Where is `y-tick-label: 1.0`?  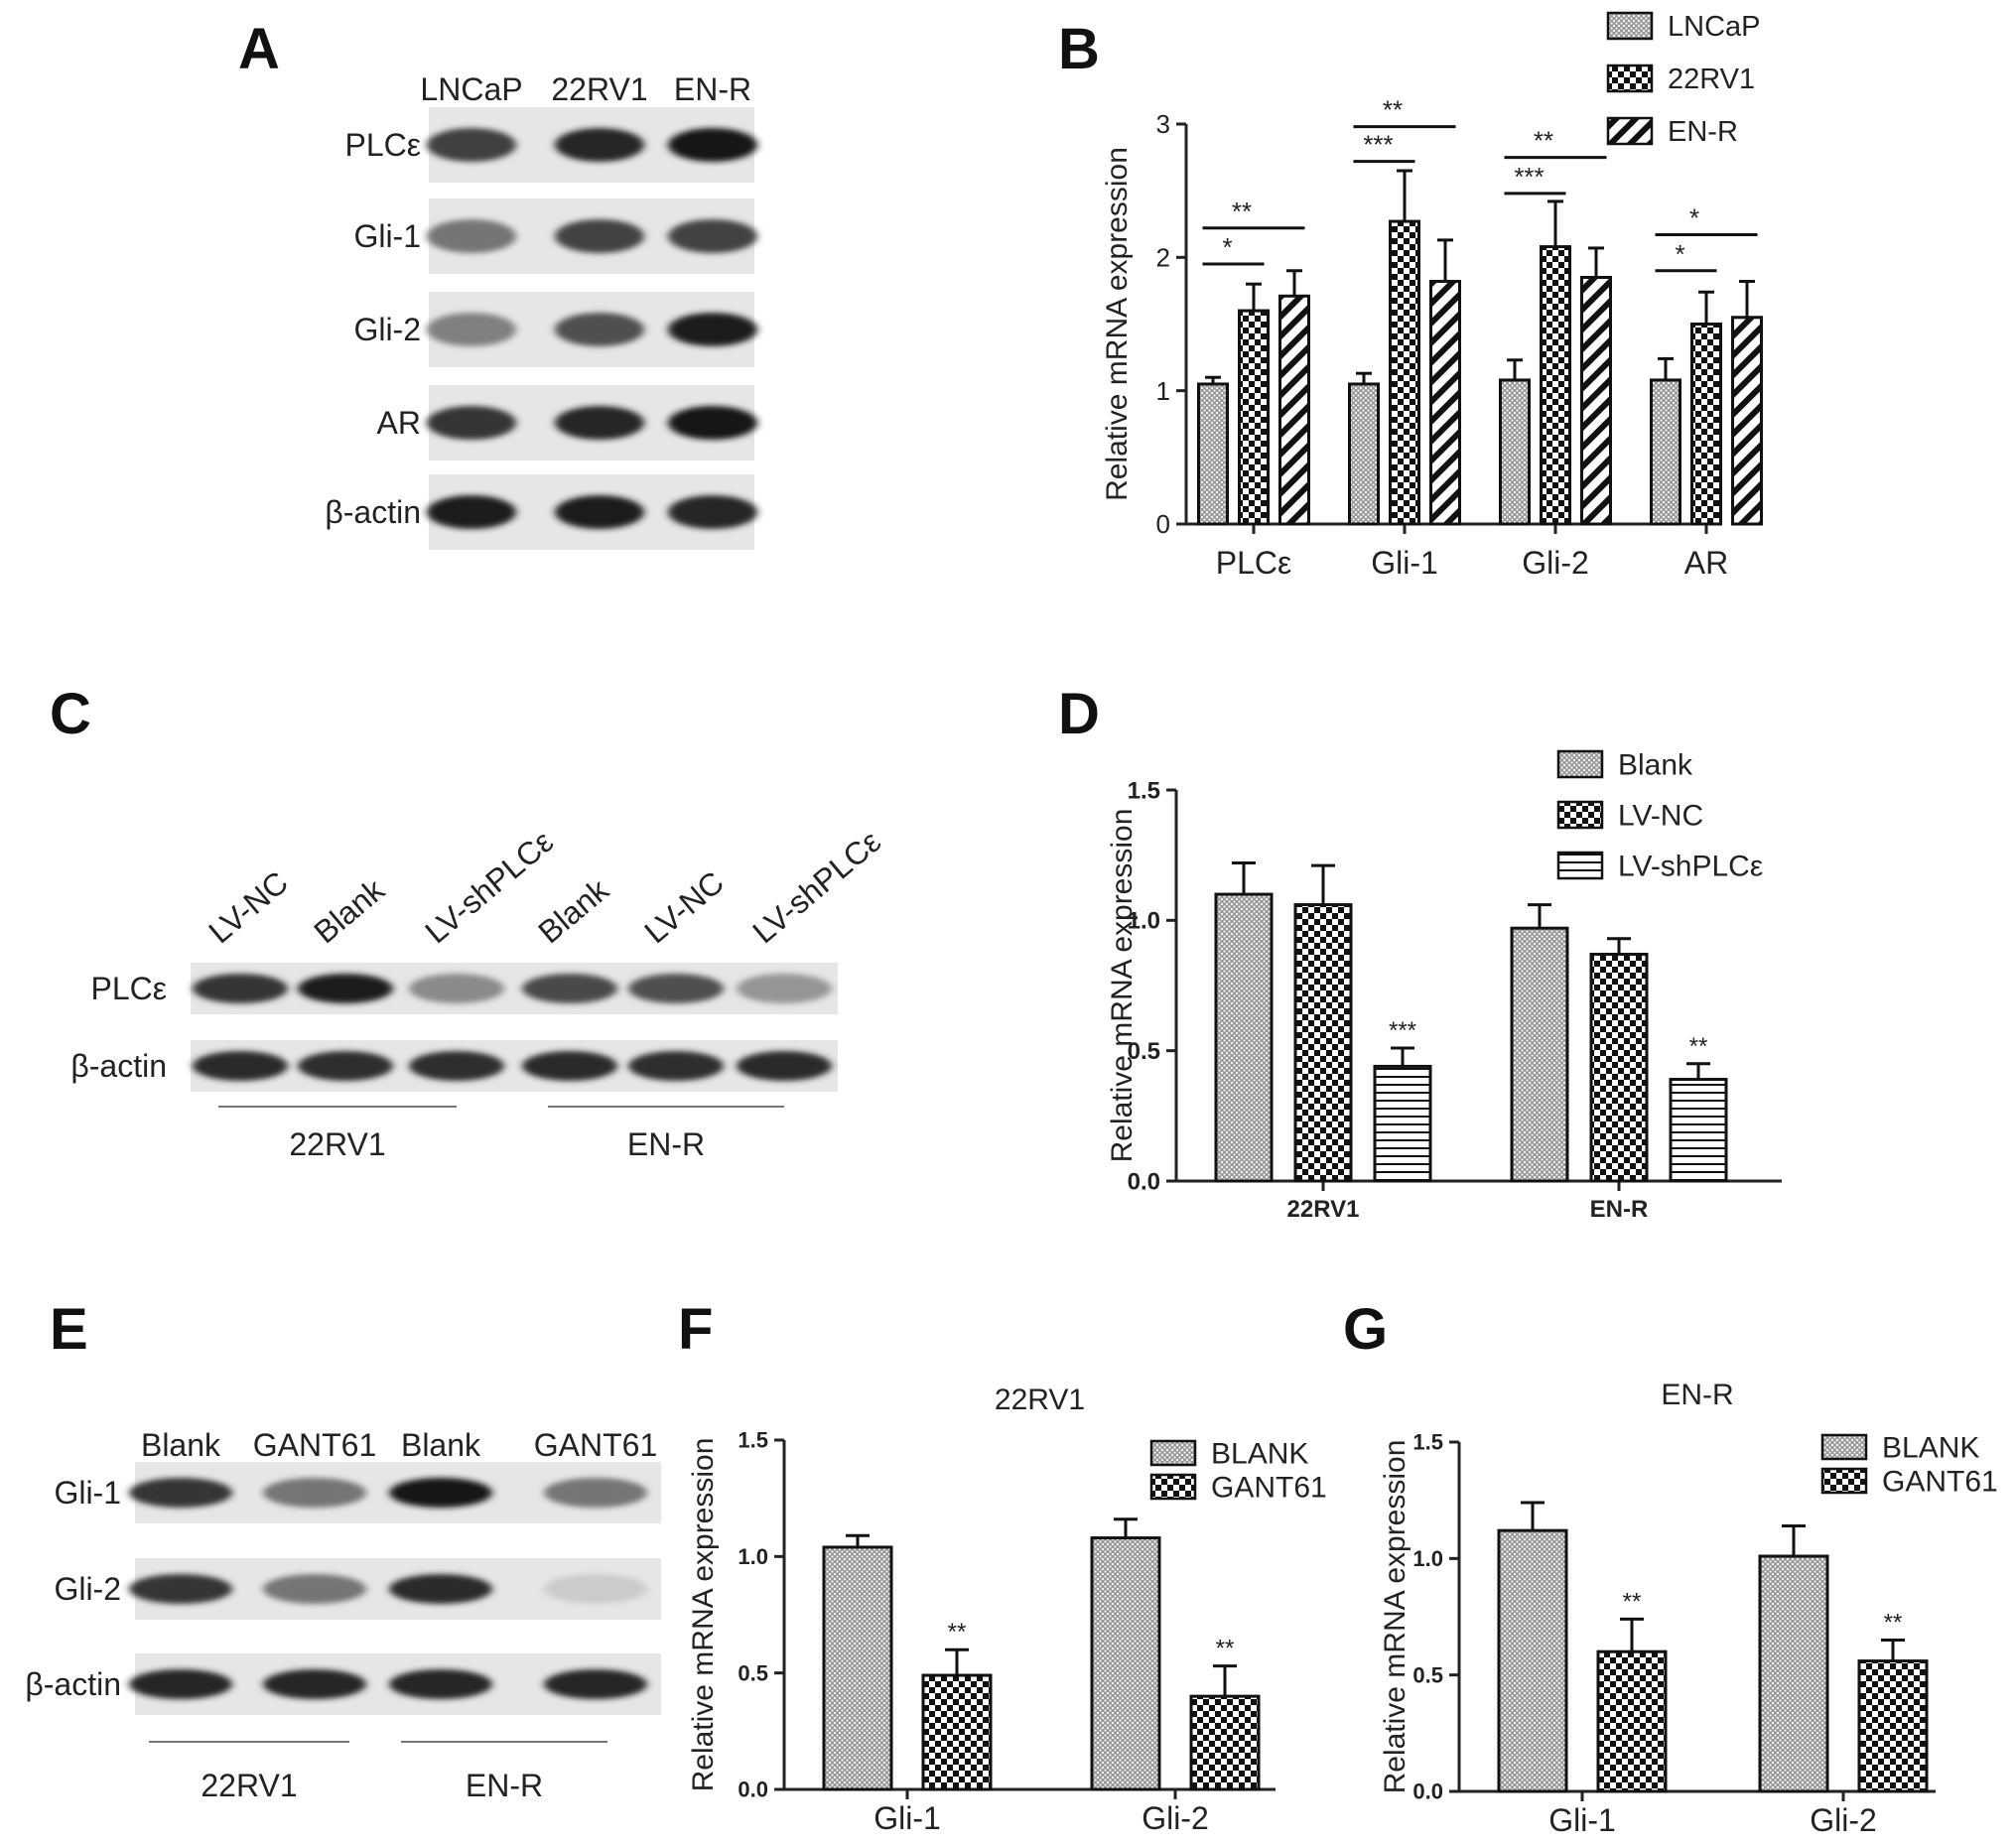
y-tick-label: 1.0 is located at coordinates (1144, 921).